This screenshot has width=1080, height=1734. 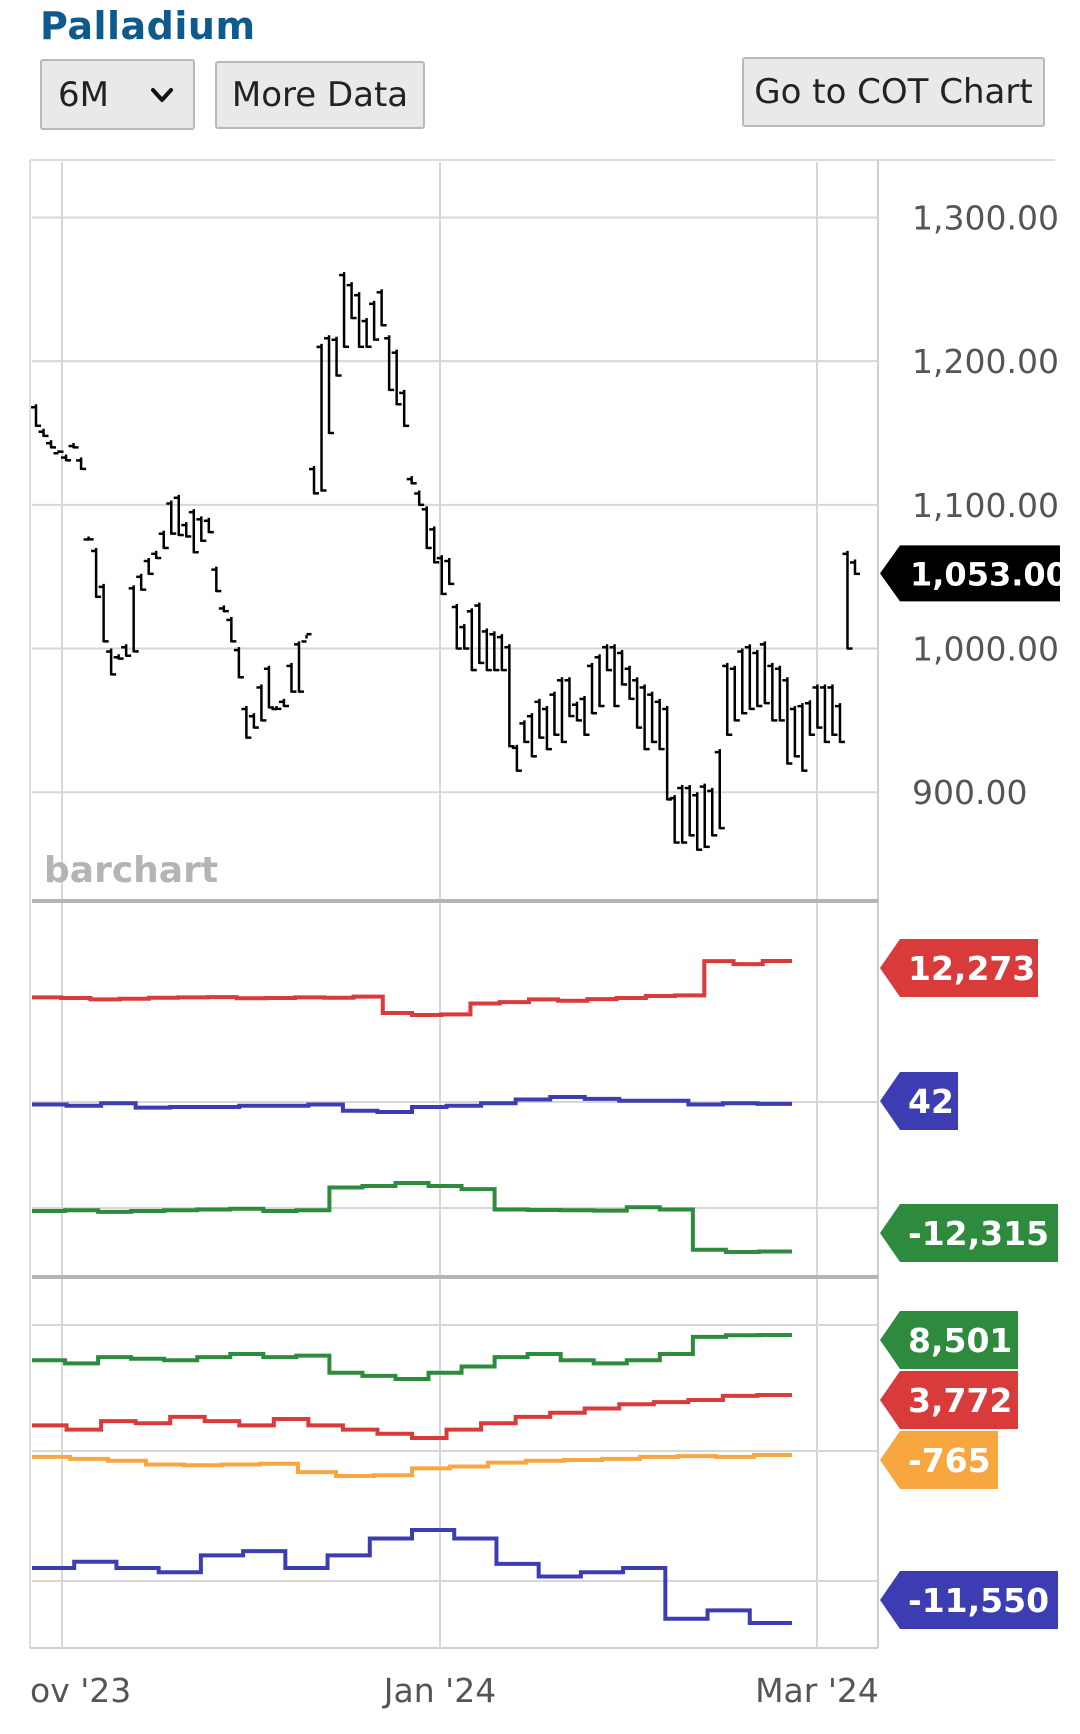 What do you see at coordinates (978, 1233) in the screenshot?
I see `green-value-tag-text: -12,315` at bounding box center [978, 1233].